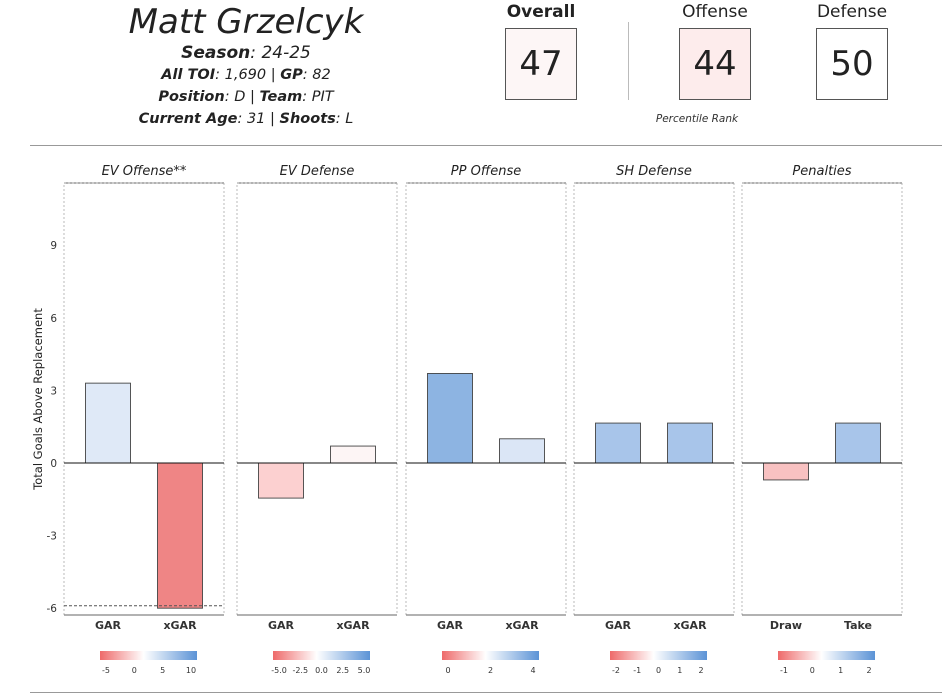 This screenshot has height=697, width=945. Describe the element at coordinates (541, 64) in the screenshot. I see `overall-value: 47` at that location.